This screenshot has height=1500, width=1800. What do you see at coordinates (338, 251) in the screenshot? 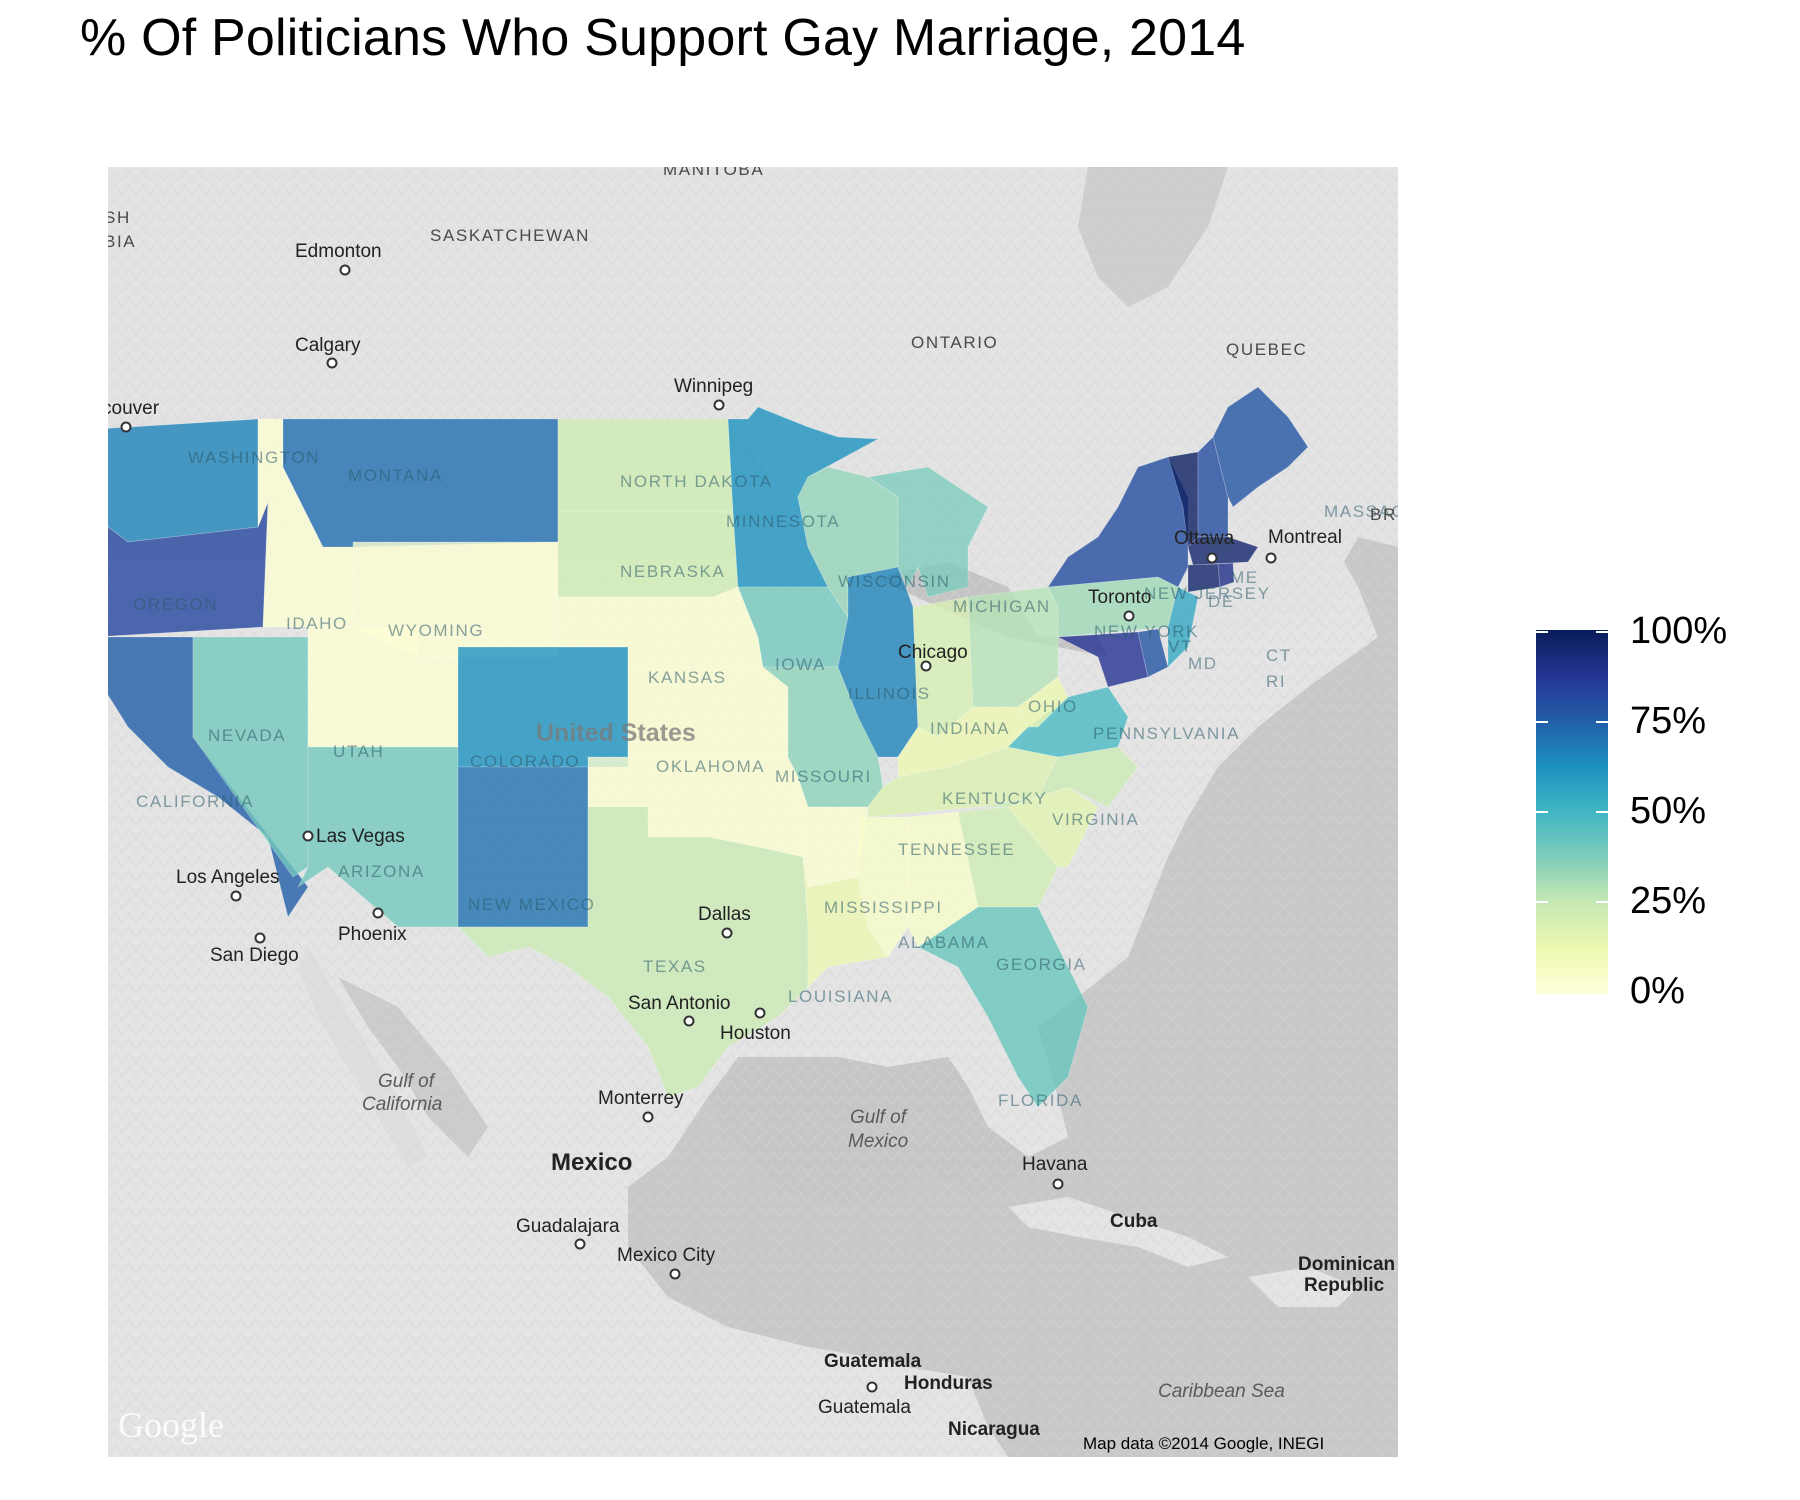
I see `city-label: Edmonton` at bounding box center [338, 251].